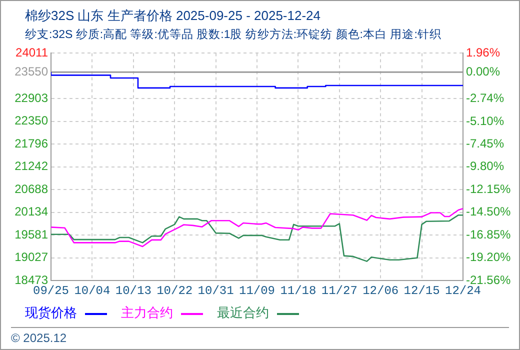 This screenshot has height=350, width=520. I want to click on y-tick-label: 21242, so click(31, 166).